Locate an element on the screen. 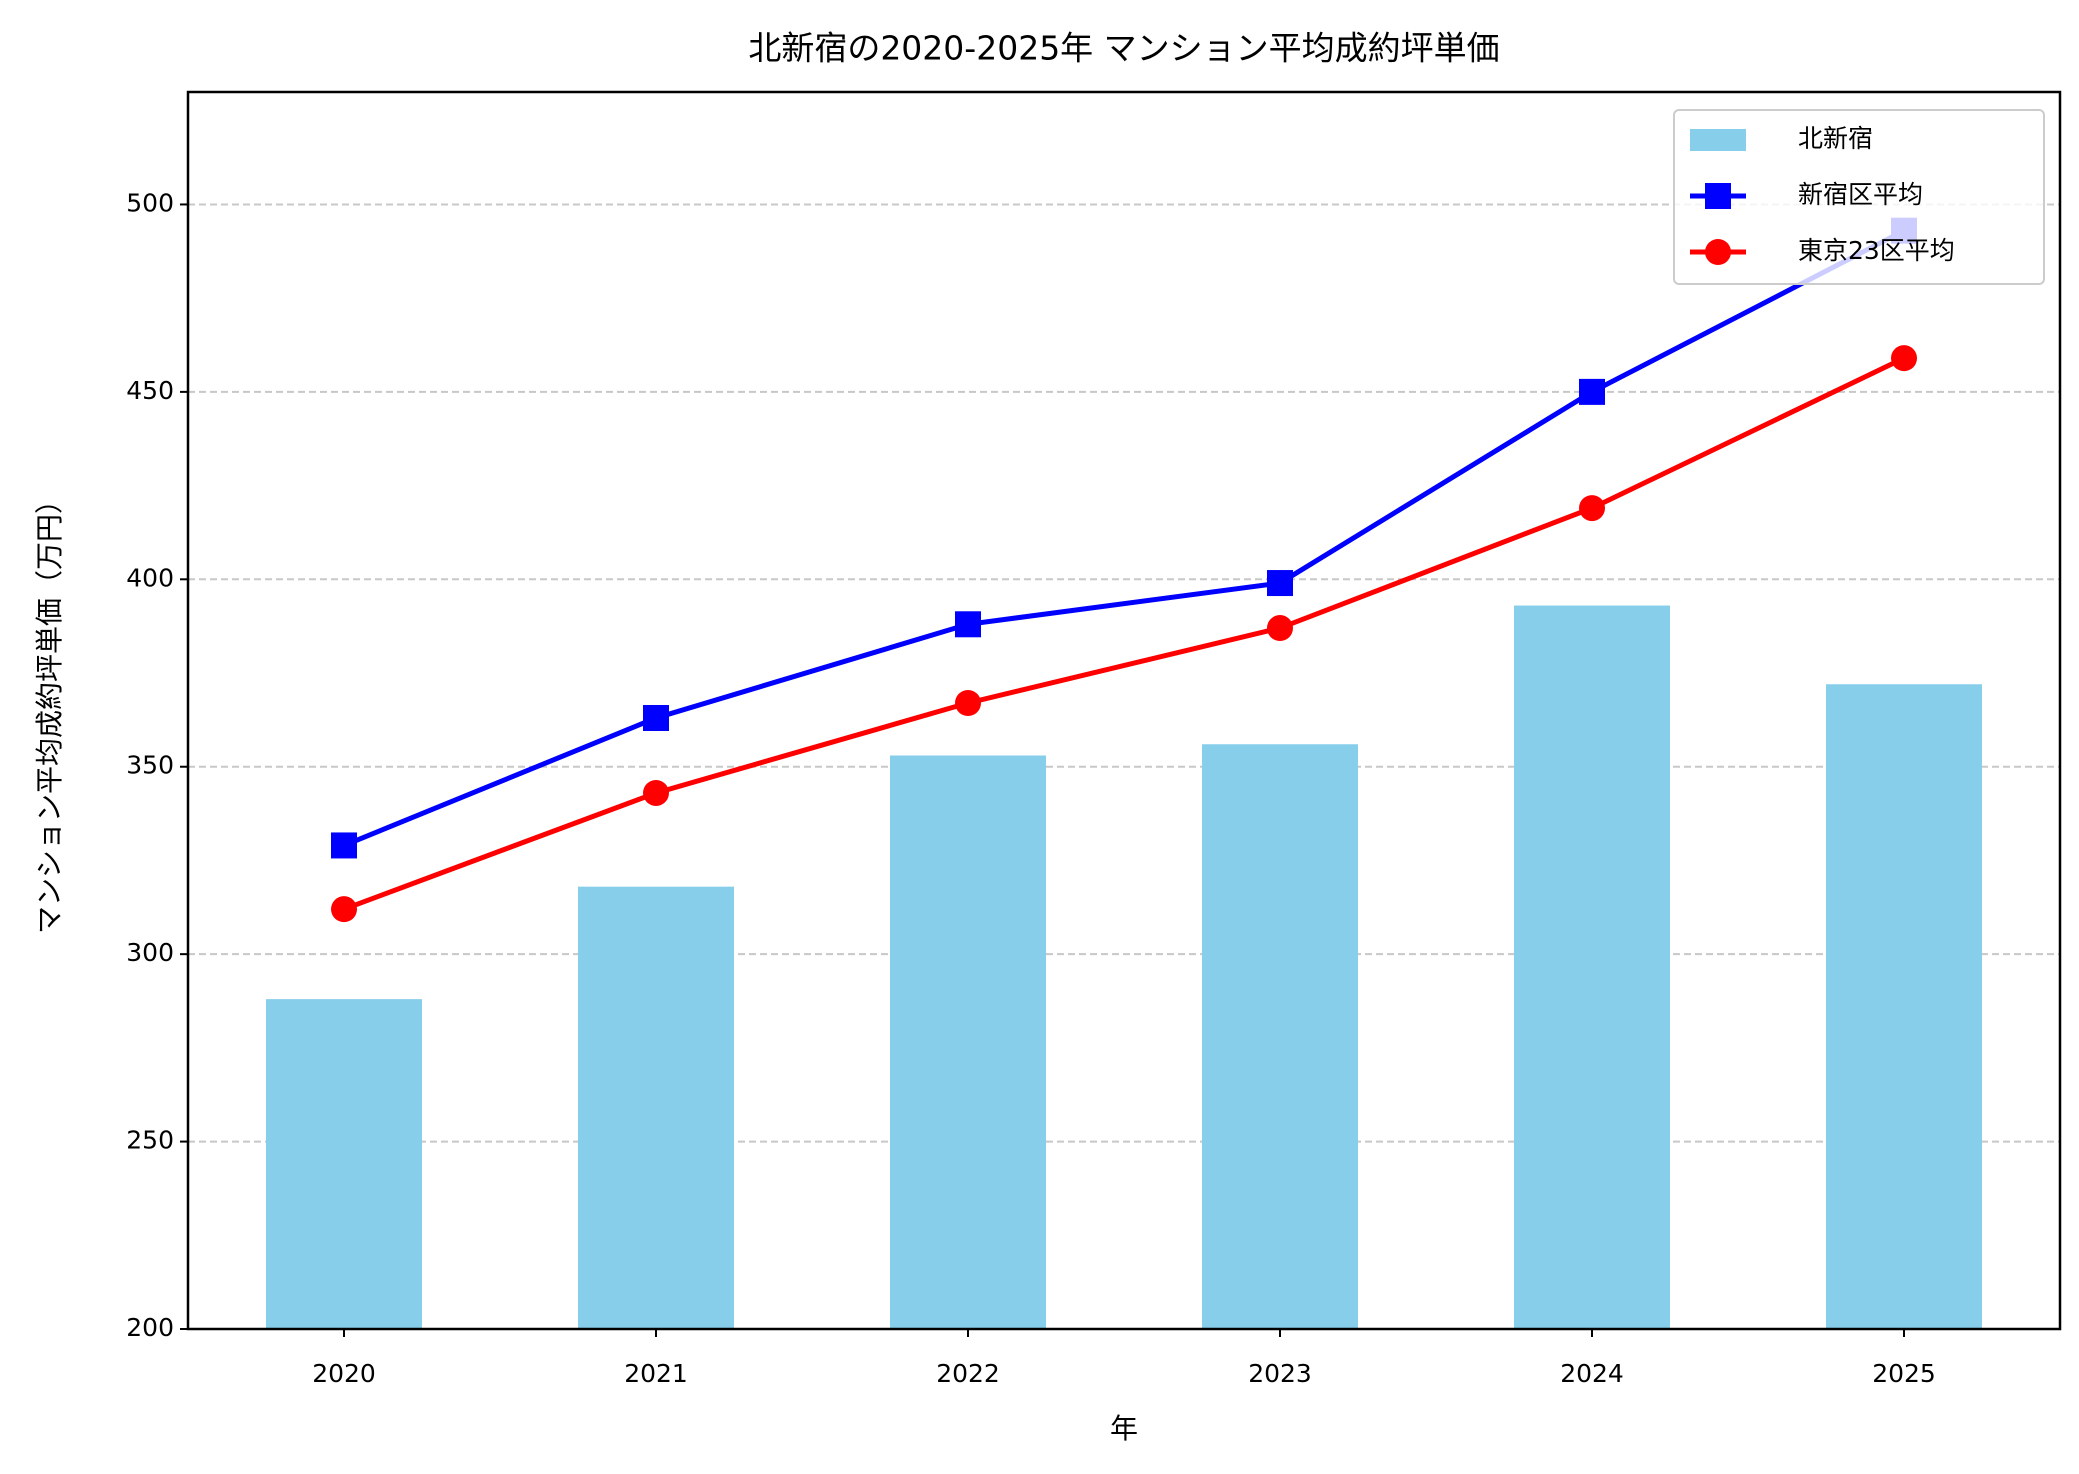  legend-label: 北新宿 is located at coordinates (1835, 138).